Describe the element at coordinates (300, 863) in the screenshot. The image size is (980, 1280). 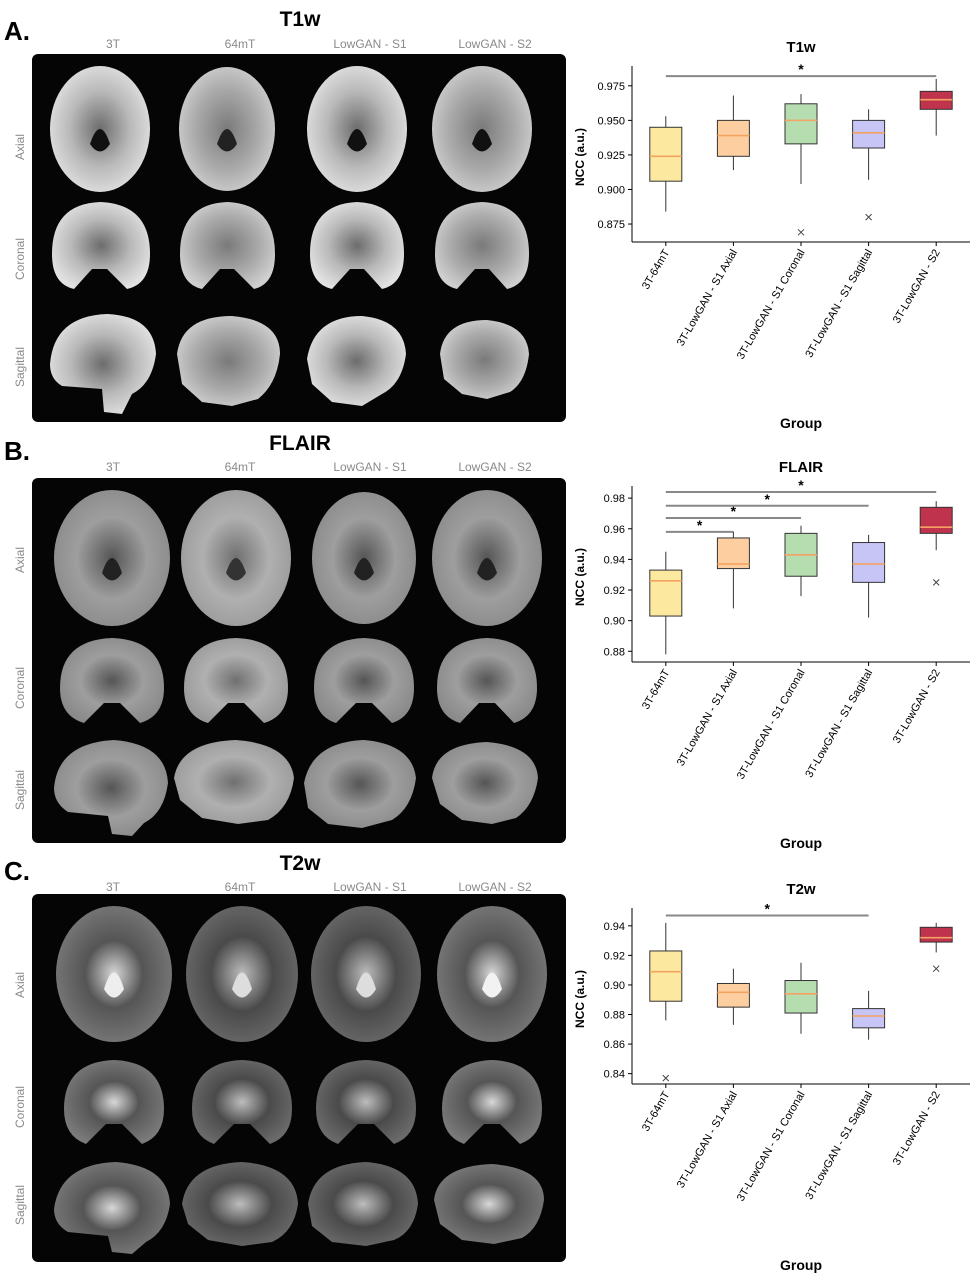
I see `panel-title: T2w` at that location.